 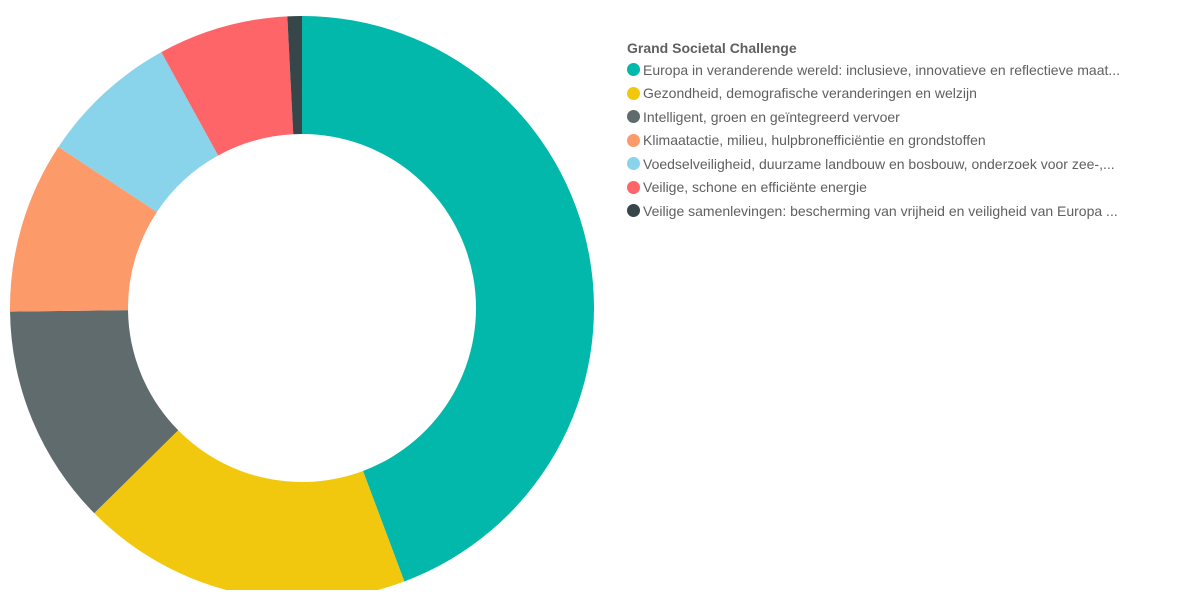 I want to click on legend-label-5: Veilige, schone en efficiënte energie, so click(x=755, y=187).